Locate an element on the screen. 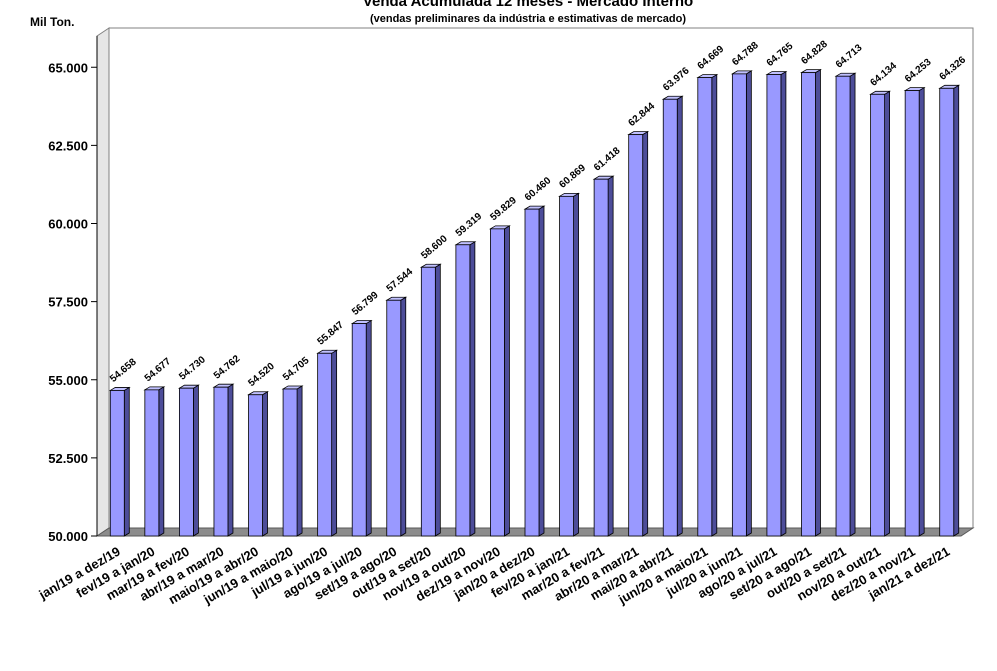  y-tick-label: 50.000 is located at coordinates (68, 536).